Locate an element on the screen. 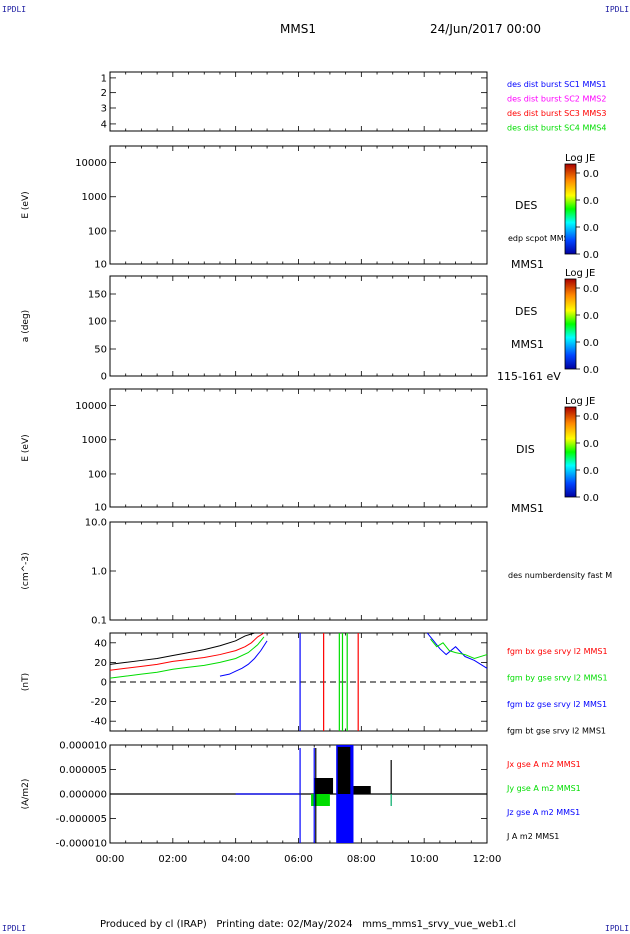 This screenshot has width=630, height=934. legend-entry: des dist burst SC3 MMS3 is located at coordinates (556, 113).